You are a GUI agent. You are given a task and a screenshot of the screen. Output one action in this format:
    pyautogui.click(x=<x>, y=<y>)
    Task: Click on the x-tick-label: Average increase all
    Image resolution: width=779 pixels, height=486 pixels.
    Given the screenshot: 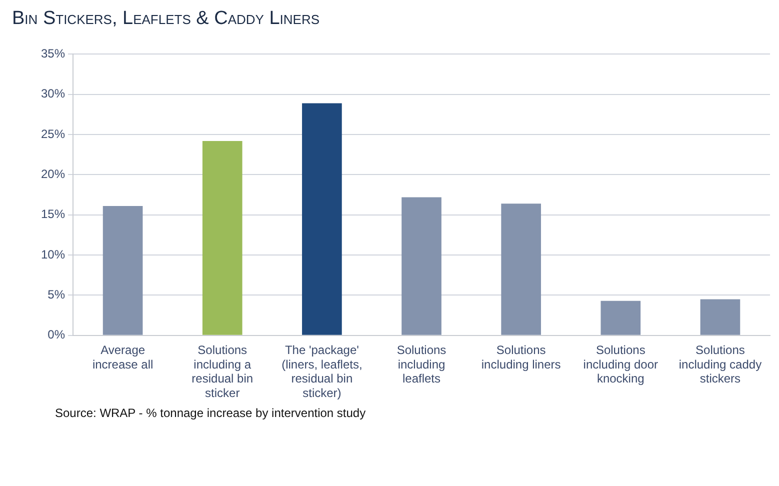 What is the action you would take?
    pyautogui.click(x=123, y=357)
    